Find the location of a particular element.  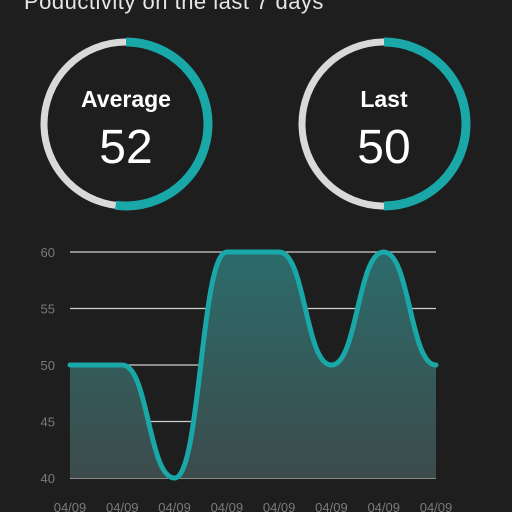

average-gauge-arc is located at coordinates (126, 124).